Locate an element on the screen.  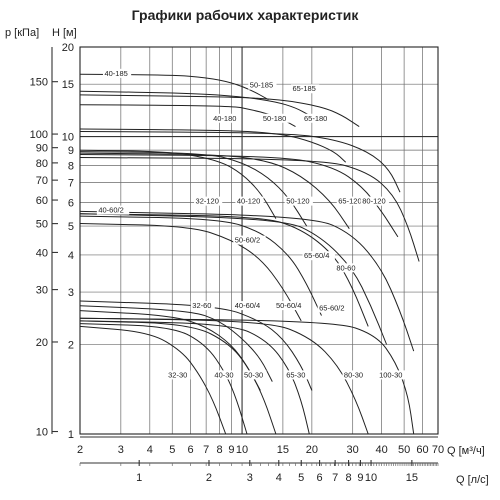
curve-label: 50-180 is located at coordinates (274, 118).